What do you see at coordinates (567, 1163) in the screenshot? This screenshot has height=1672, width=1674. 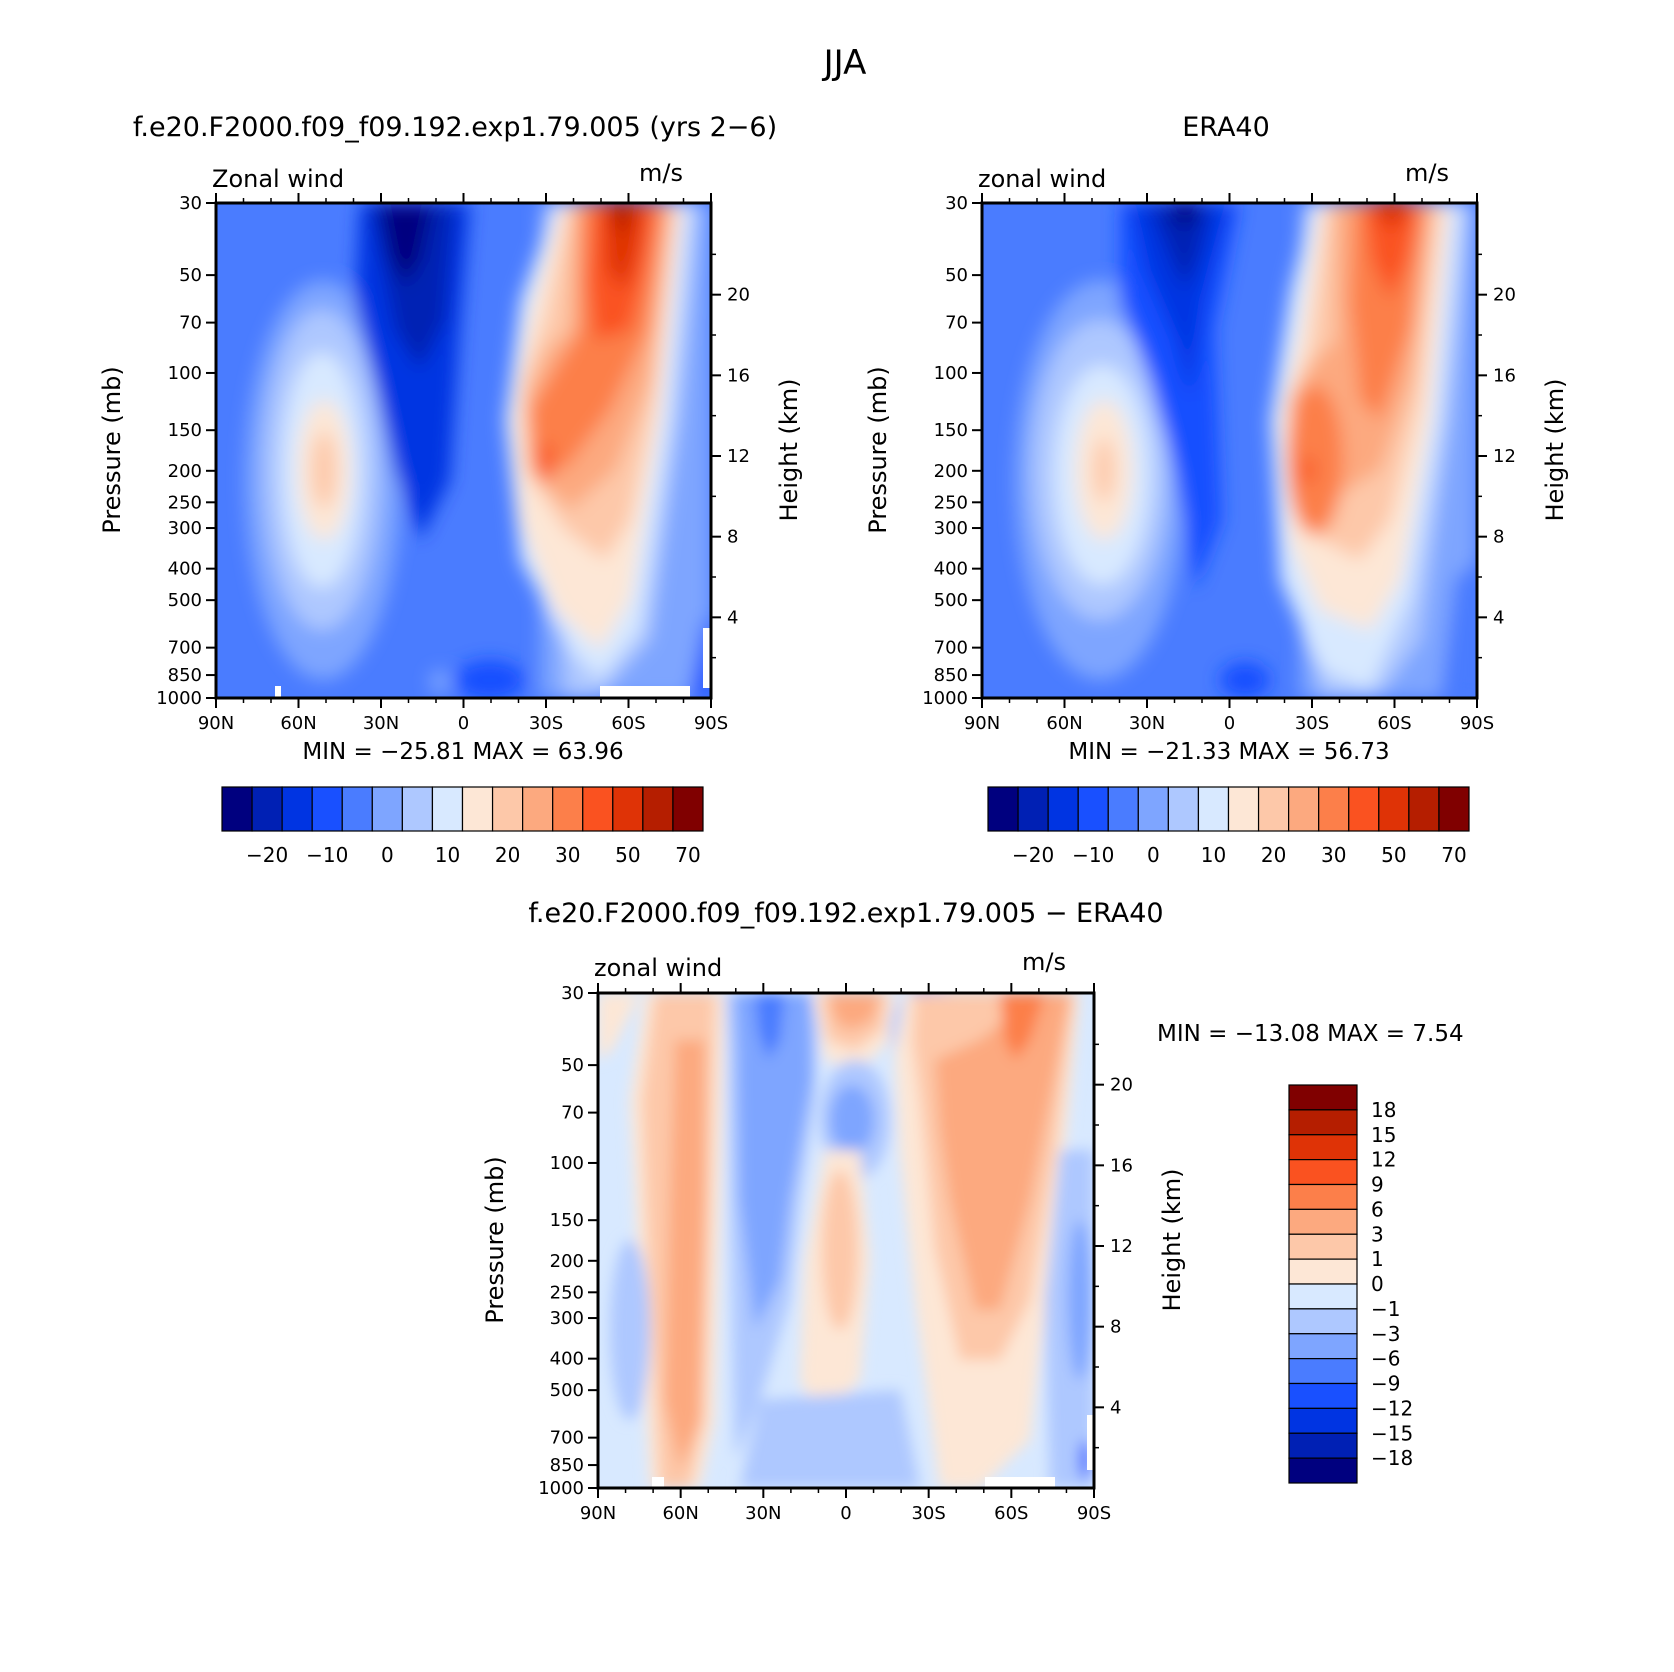 I see `y-tick-label: 100` at bounding box center [567, 1163].